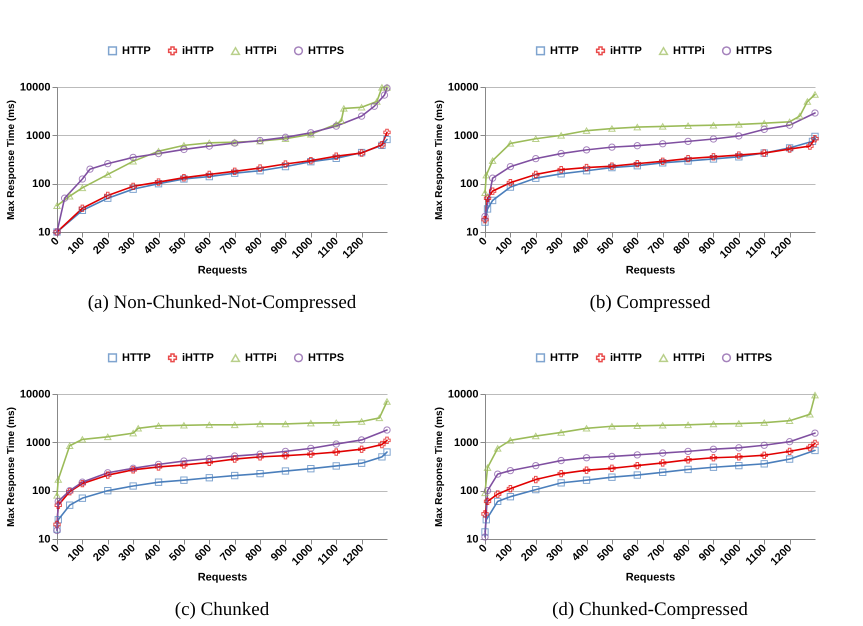 This screenshot has width=863, height=626. Describe the element at coordinates (203, 246) in the screenshot. I see `x-tick-label: 600` at that location.